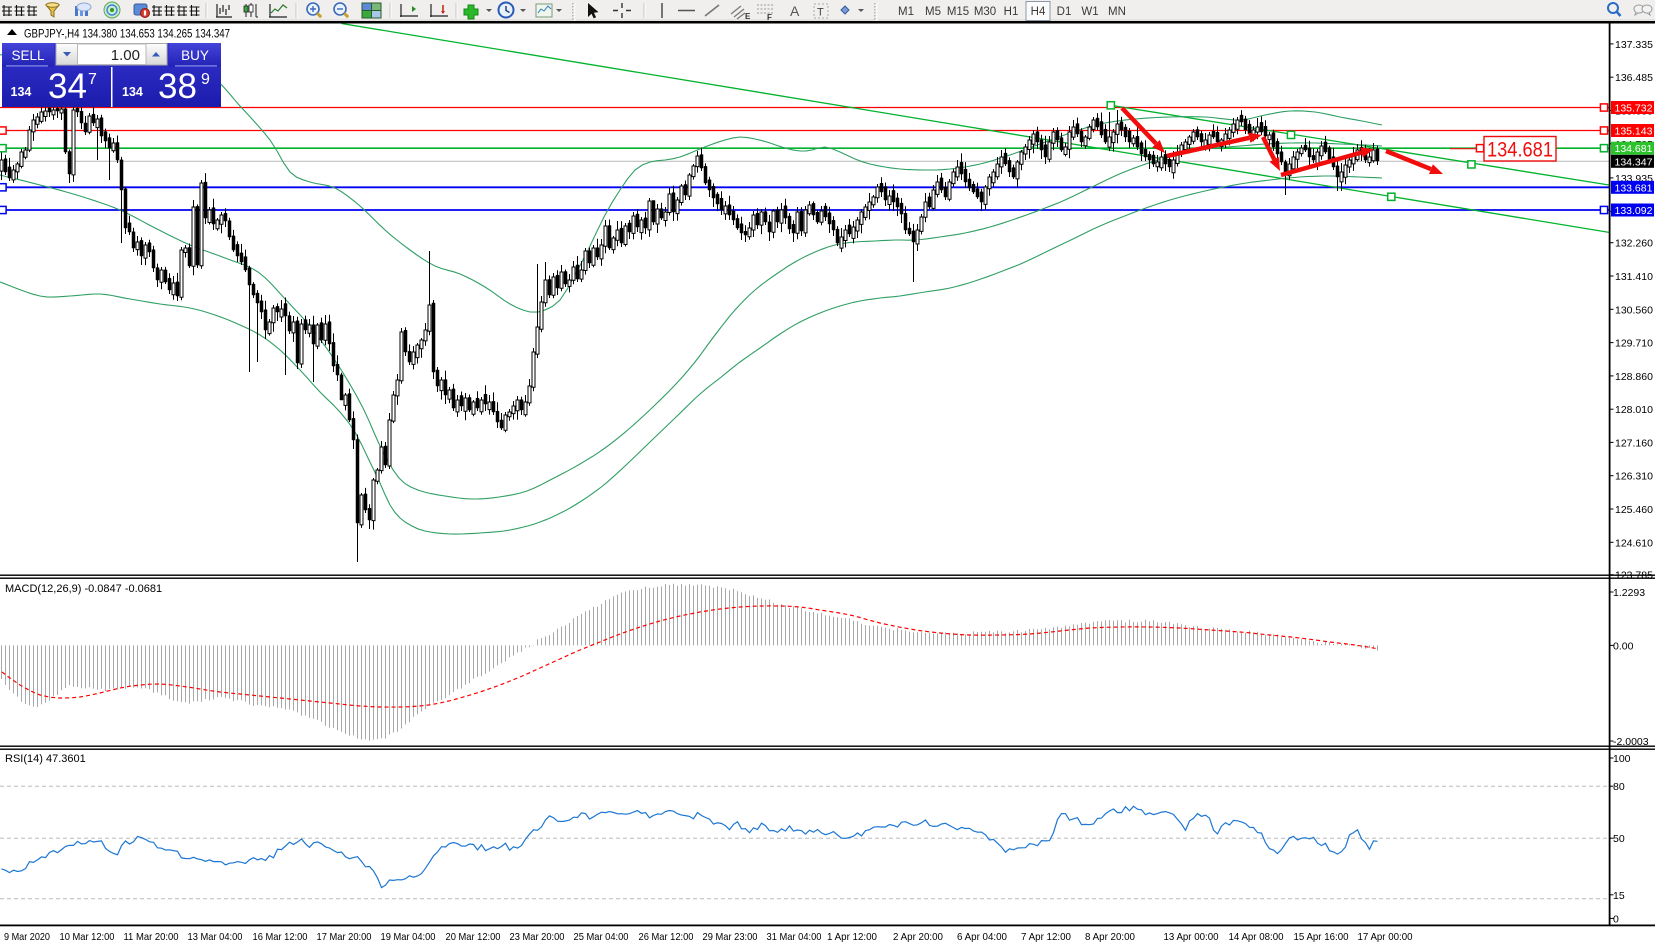 The width and height of the screenshot is (1655, 945). Describe the element at coordinates (748, 16) in the screenshot. I see `svg-text: E` at that location.